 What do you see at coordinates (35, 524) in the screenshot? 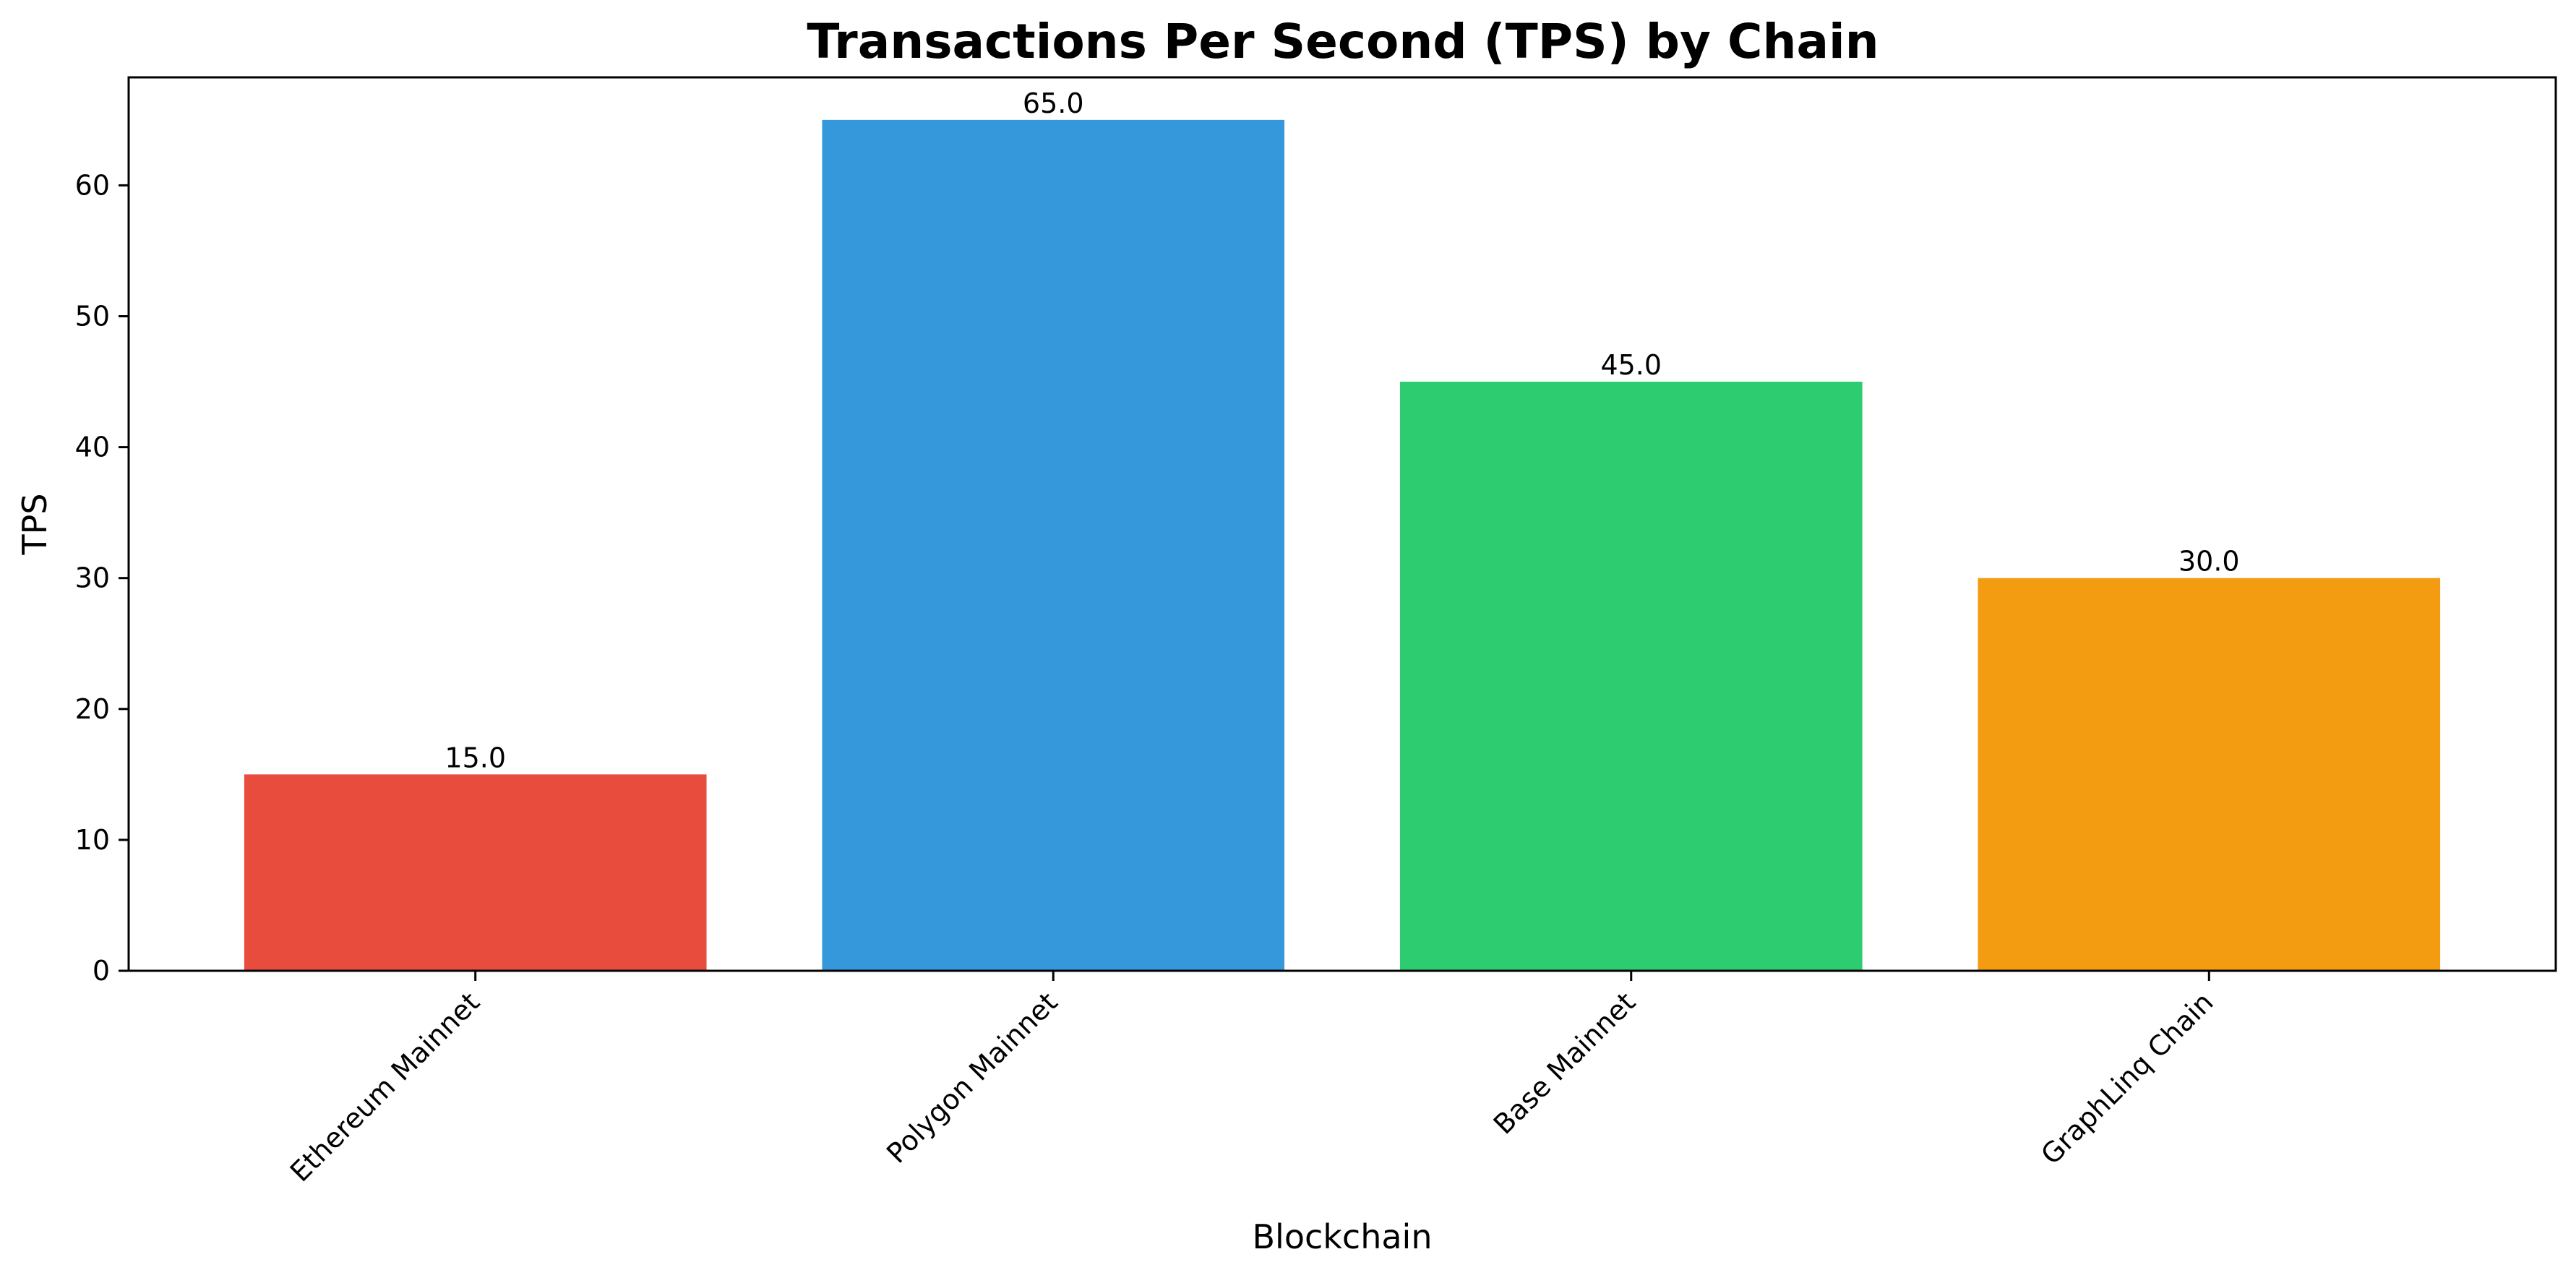
I see `y-axis-label: TPS` at bounding box center [35, 524].